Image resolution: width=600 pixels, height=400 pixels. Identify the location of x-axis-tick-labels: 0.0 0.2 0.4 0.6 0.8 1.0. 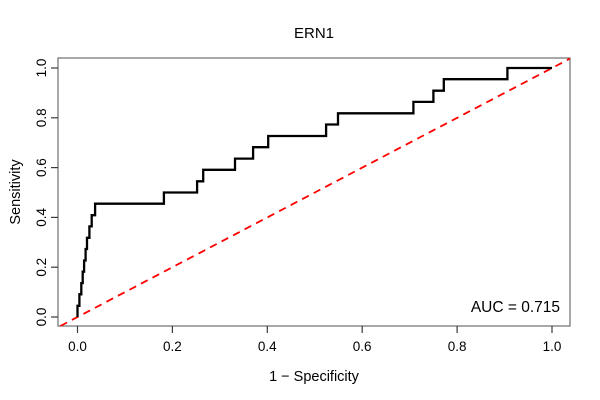
(314, 346).